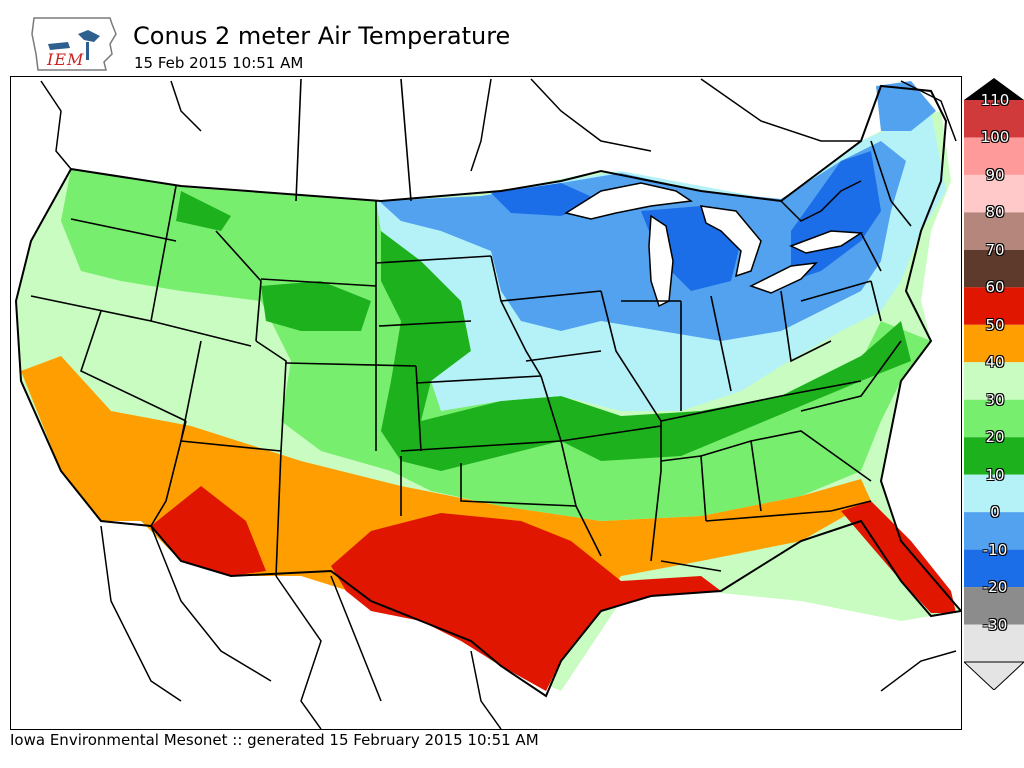  I want to click on colorbar-tick-label: 90, so click(995, 174).